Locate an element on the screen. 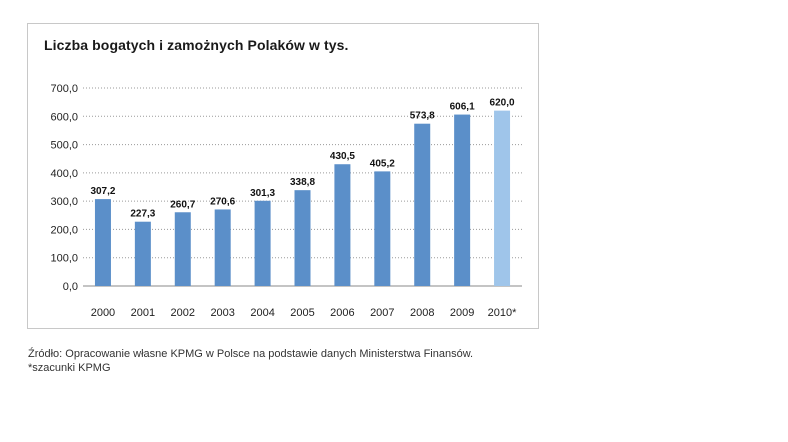 The image size is (788, 442). x-tick-label: 2005 is located at coordinates (302, 313).